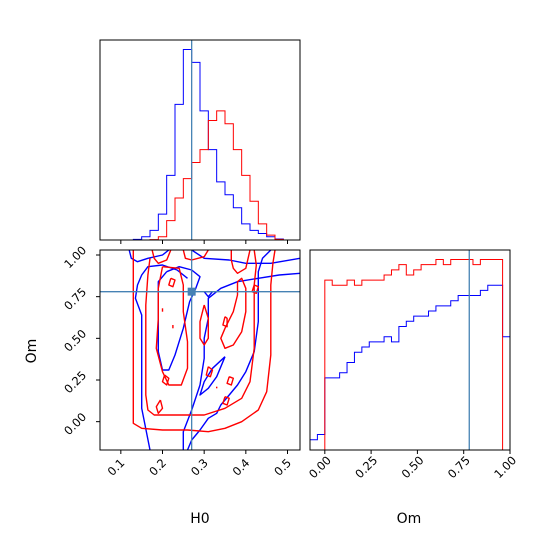 This screenshot has height=554, width=550. I want to click on contour-ytick-label-1: 0.25, so click(75, 382).